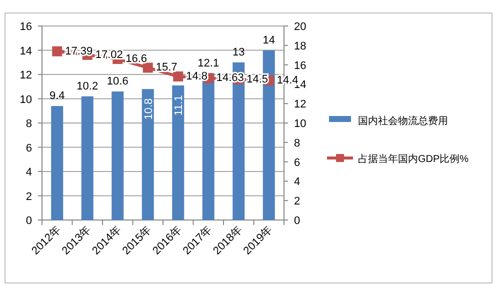 This screenshot has height=291, width=500. I want to click on y-tick-label: 8, so click(29, 124).